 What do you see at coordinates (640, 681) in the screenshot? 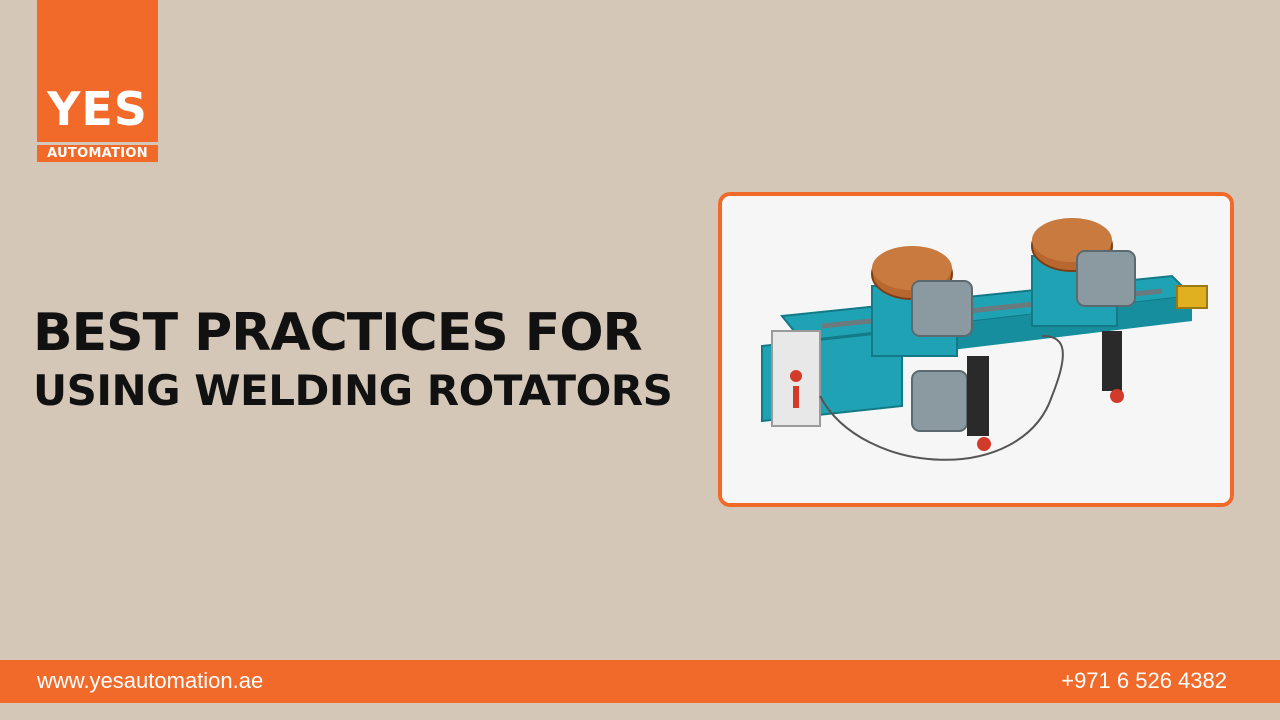
I see `footer-bar: www.yesautomation.ae +971 6 526 4382` at bounding box center [640, 681].